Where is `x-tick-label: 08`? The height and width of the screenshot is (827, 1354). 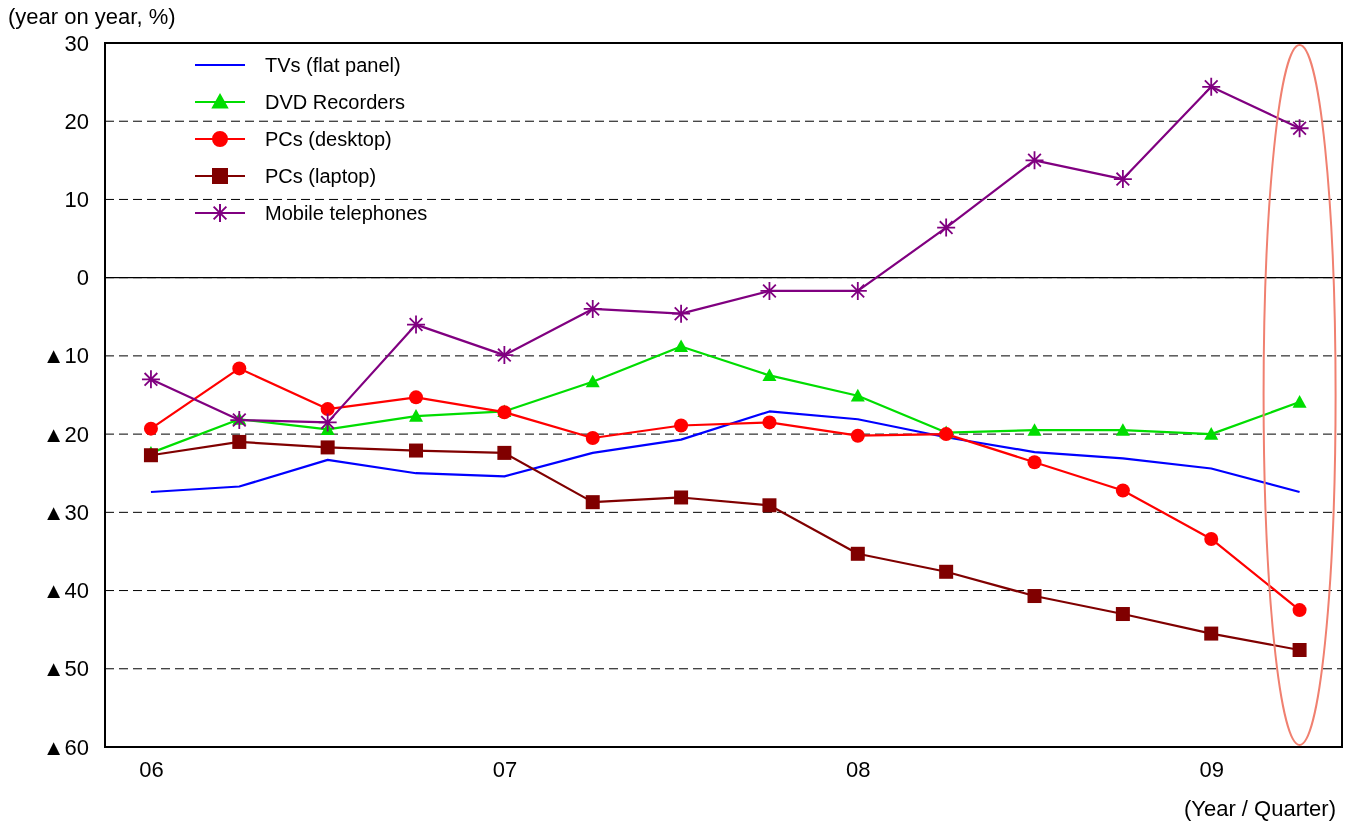 x-tick-label: 08 is located at coordinates (858, 769).